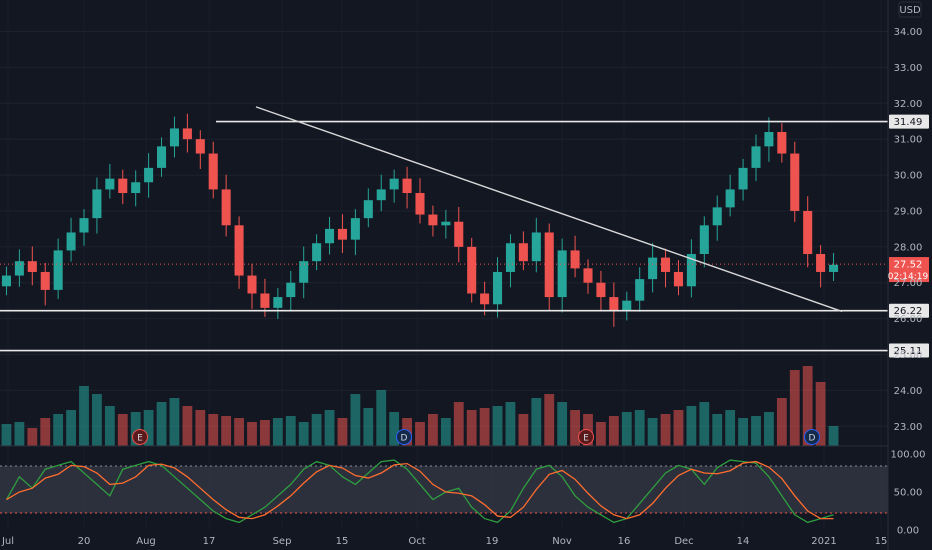  I want to click on currency-label: USD, so click(910, 10).